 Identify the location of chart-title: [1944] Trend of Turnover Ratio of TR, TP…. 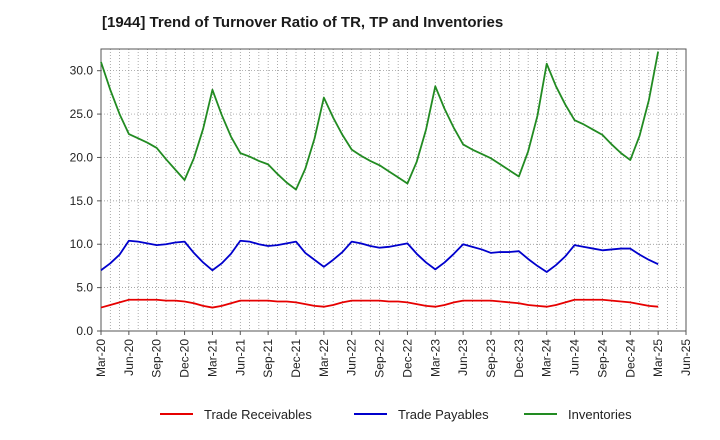
(303, 22).